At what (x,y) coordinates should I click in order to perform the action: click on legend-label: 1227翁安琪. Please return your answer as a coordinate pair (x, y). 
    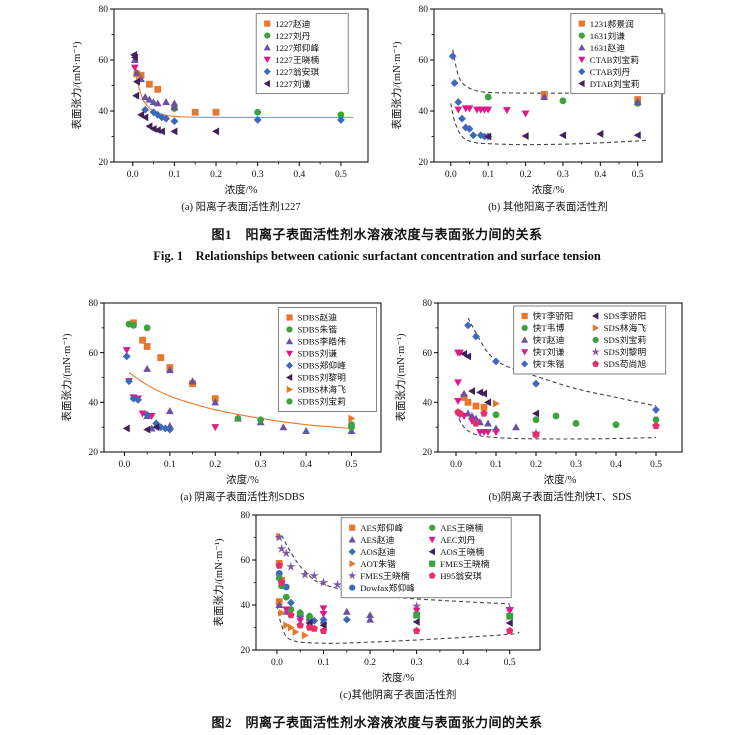
    Looking at the image, I should click on (297, 71).